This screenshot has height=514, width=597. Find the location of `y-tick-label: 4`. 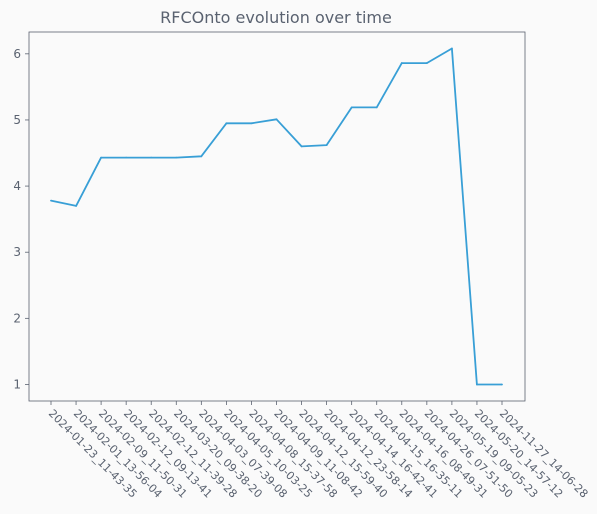

y-tick-label: 4 is located at coordinates (17, 186).